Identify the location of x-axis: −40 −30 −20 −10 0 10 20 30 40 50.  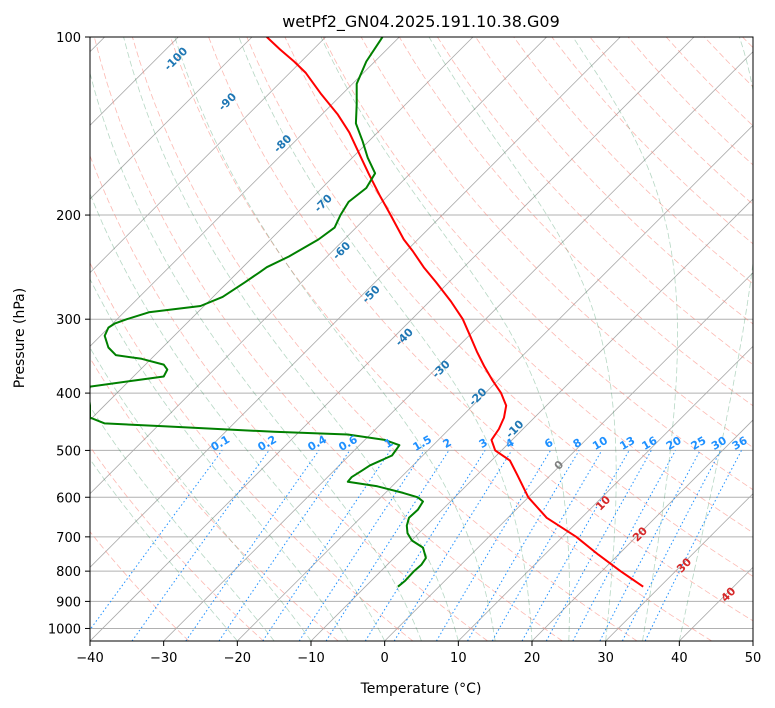
(418, 653).